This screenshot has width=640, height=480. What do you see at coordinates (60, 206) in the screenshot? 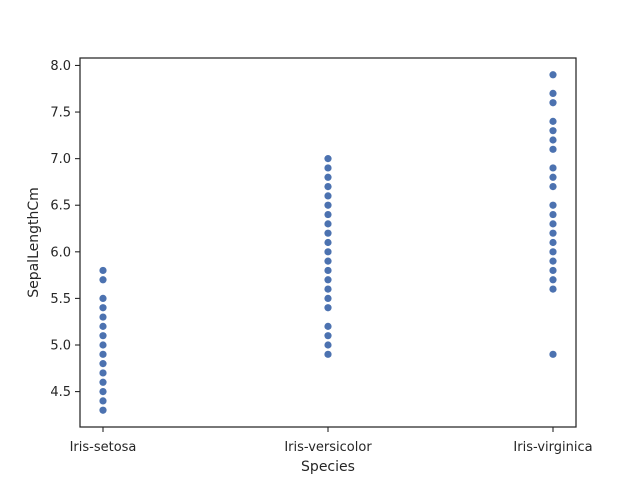
I see `y-tick-label: 6.5` at bounding box center [60, 206].